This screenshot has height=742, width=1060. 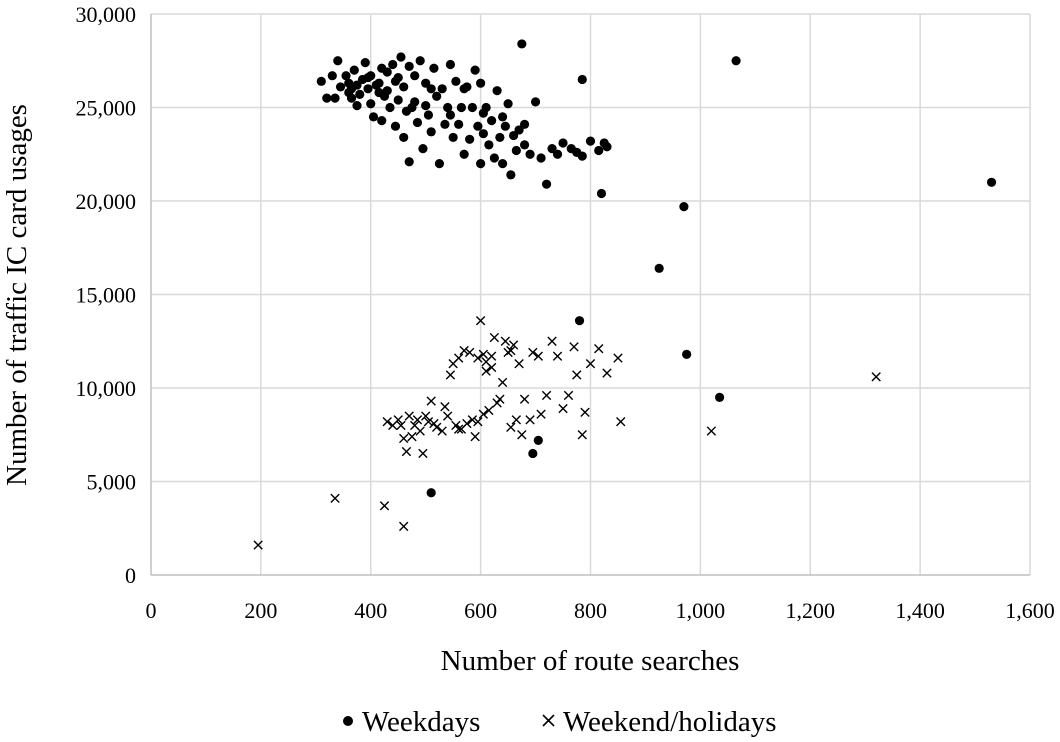 I want to click on y-tick-label: 15,000, so click(x=106, y=295).